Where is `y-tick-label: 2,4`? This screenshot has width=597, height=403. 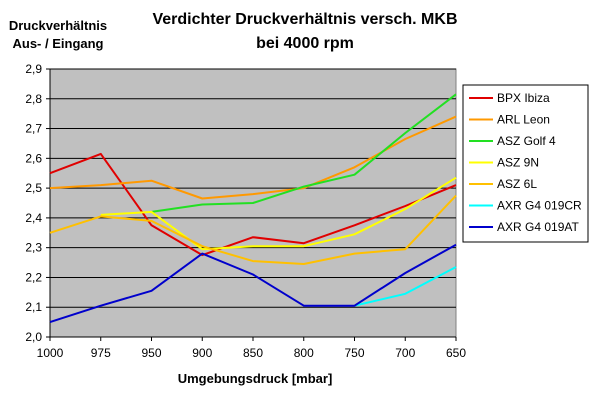
y-tick-label: 2,4 is located at coordinates (33, 218).